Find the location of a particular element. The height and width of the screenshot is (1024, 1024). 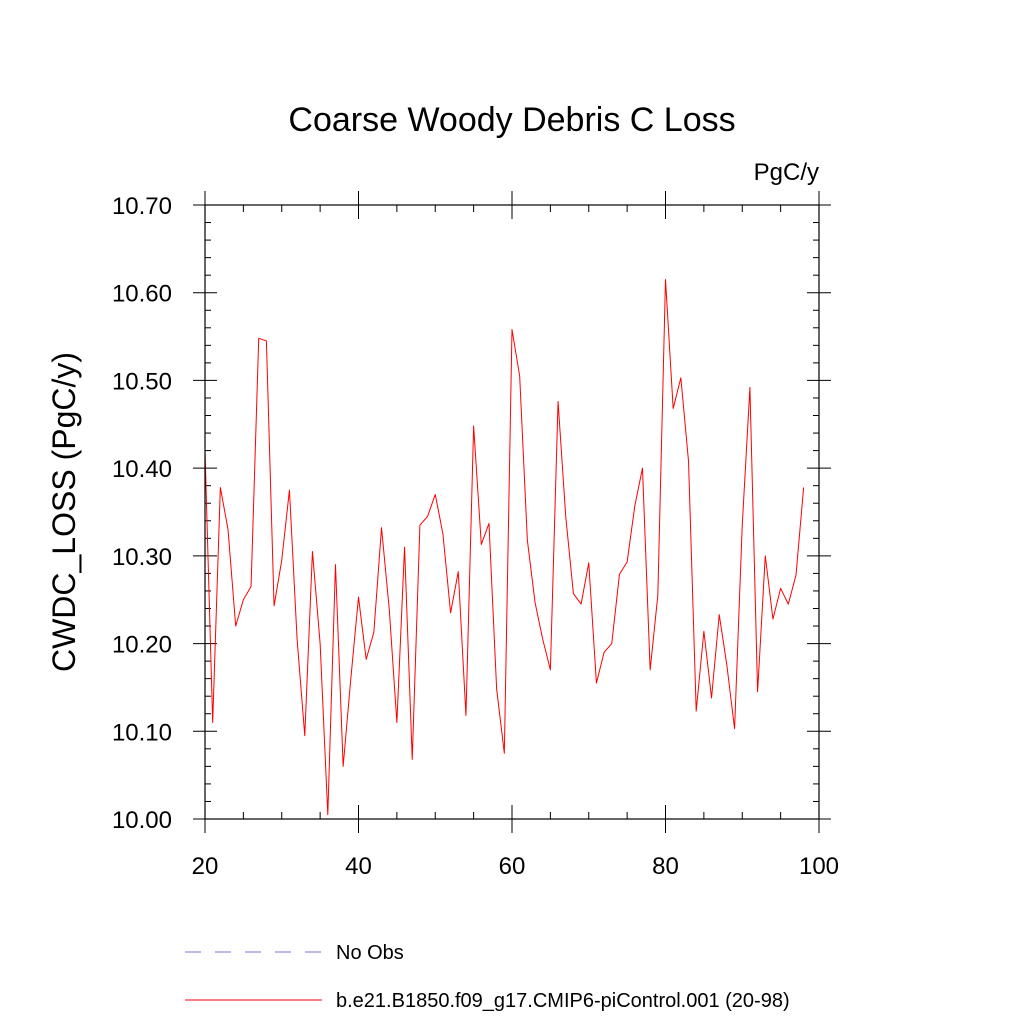

units-label: PgC/y is located at coordinates (786, 172).